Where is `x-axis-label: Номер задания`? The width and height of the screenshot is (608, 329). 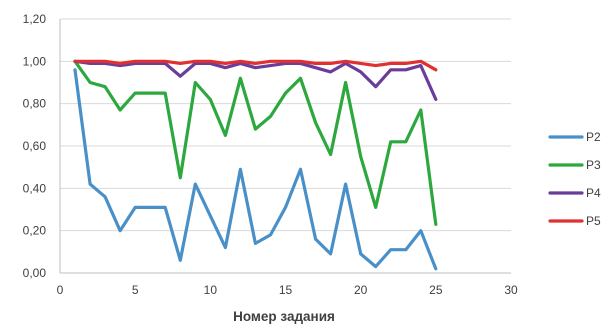
x-axis-label: Номер задания is located at coordinates (284, 316).